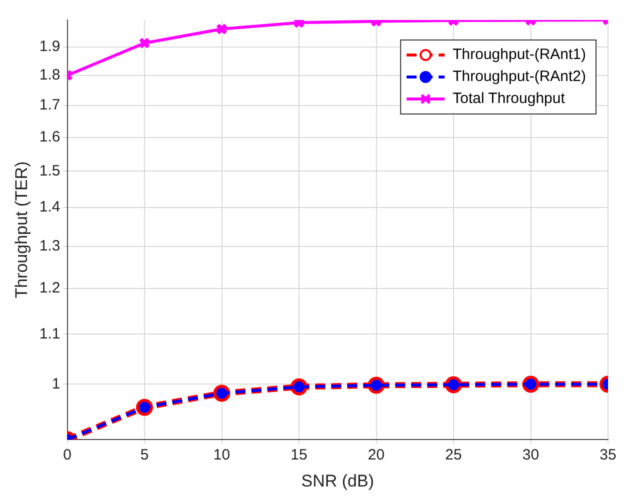 Image resolution: width=630 pixels, height=504 pixels. What do you see at coordinates (67, 455) in the screenshot?
I see `x-tick-label: 0` at bounding box center [67, 455].